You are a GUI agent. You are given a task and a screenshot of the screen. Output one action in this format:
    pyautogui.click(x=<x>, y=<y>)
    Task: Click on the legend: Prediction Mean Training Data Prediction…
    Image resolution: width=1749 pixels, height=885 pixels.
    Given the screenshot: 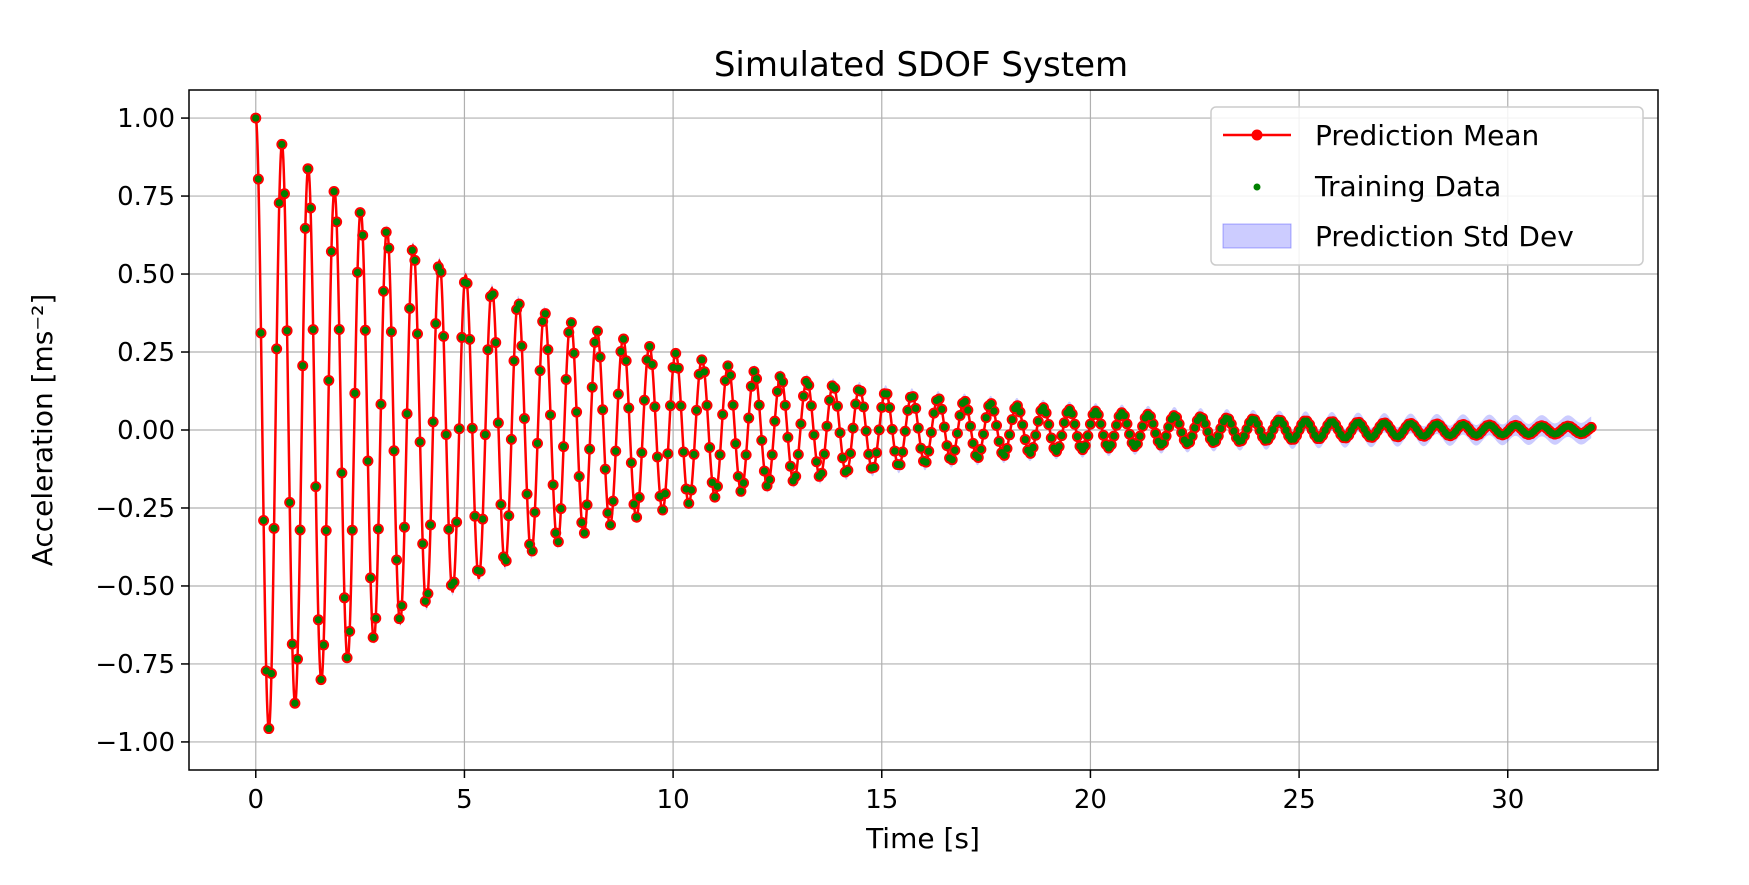 What is the action you would take?
    pyautogui.click(x=1427, y=186)
    